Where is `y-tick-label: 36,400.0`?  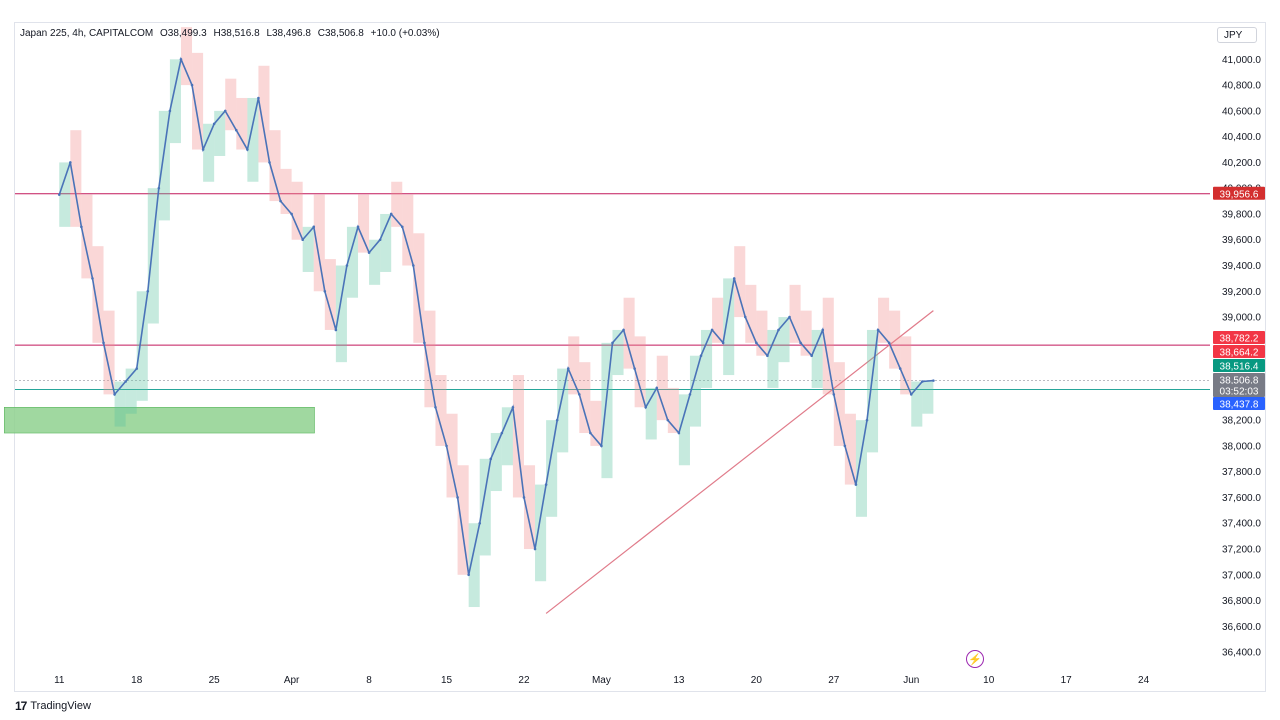
y-tick-label: 36,400.0 is located at coordinates (1241, 653).